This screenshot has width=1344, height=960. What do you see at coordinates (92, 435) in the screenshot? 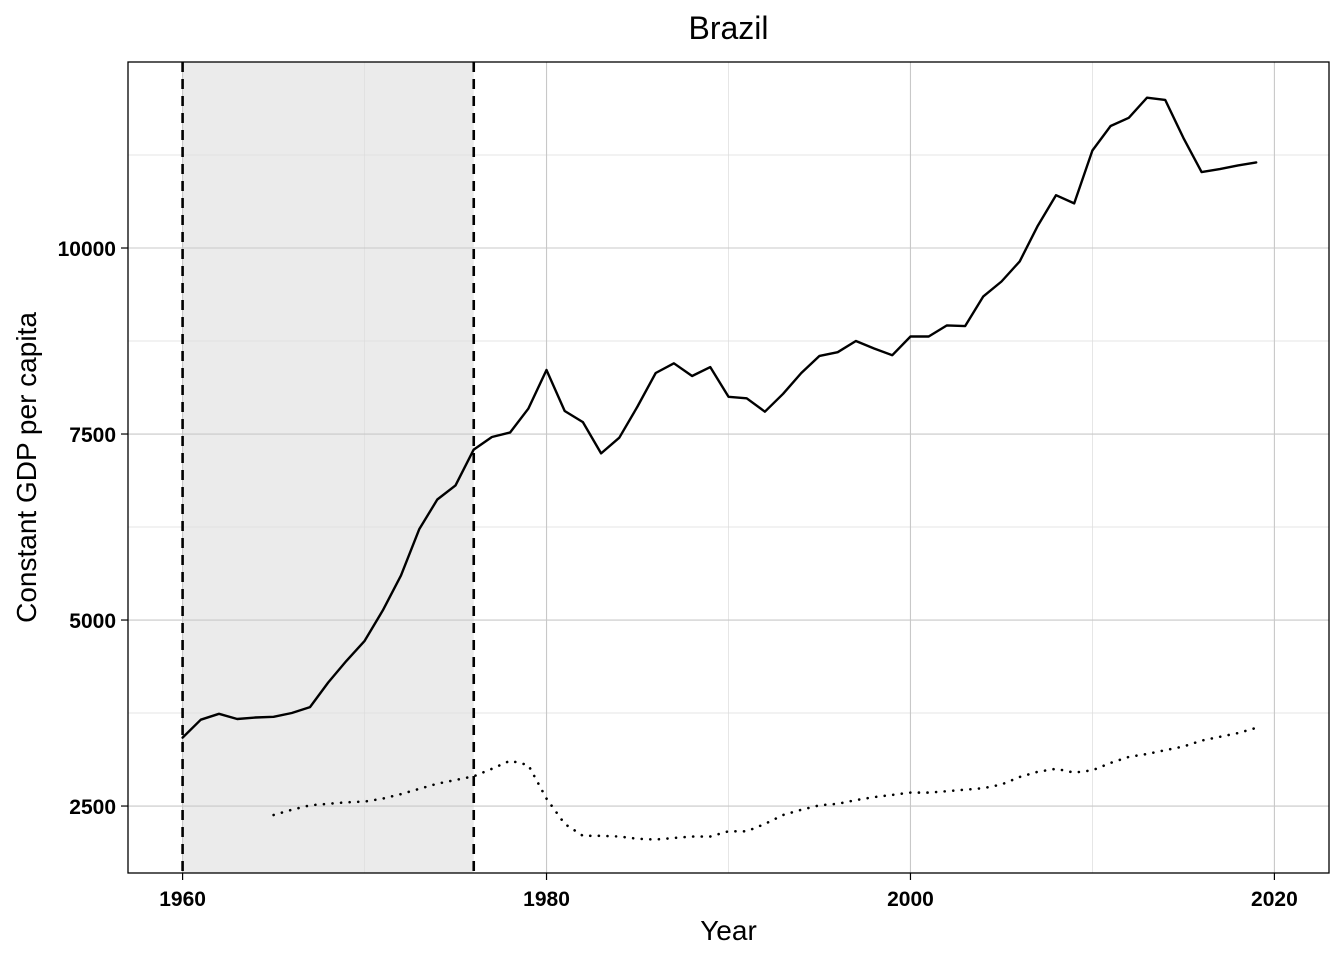
I see `y-tick-label: 7500` at bounding box center [92, 435].